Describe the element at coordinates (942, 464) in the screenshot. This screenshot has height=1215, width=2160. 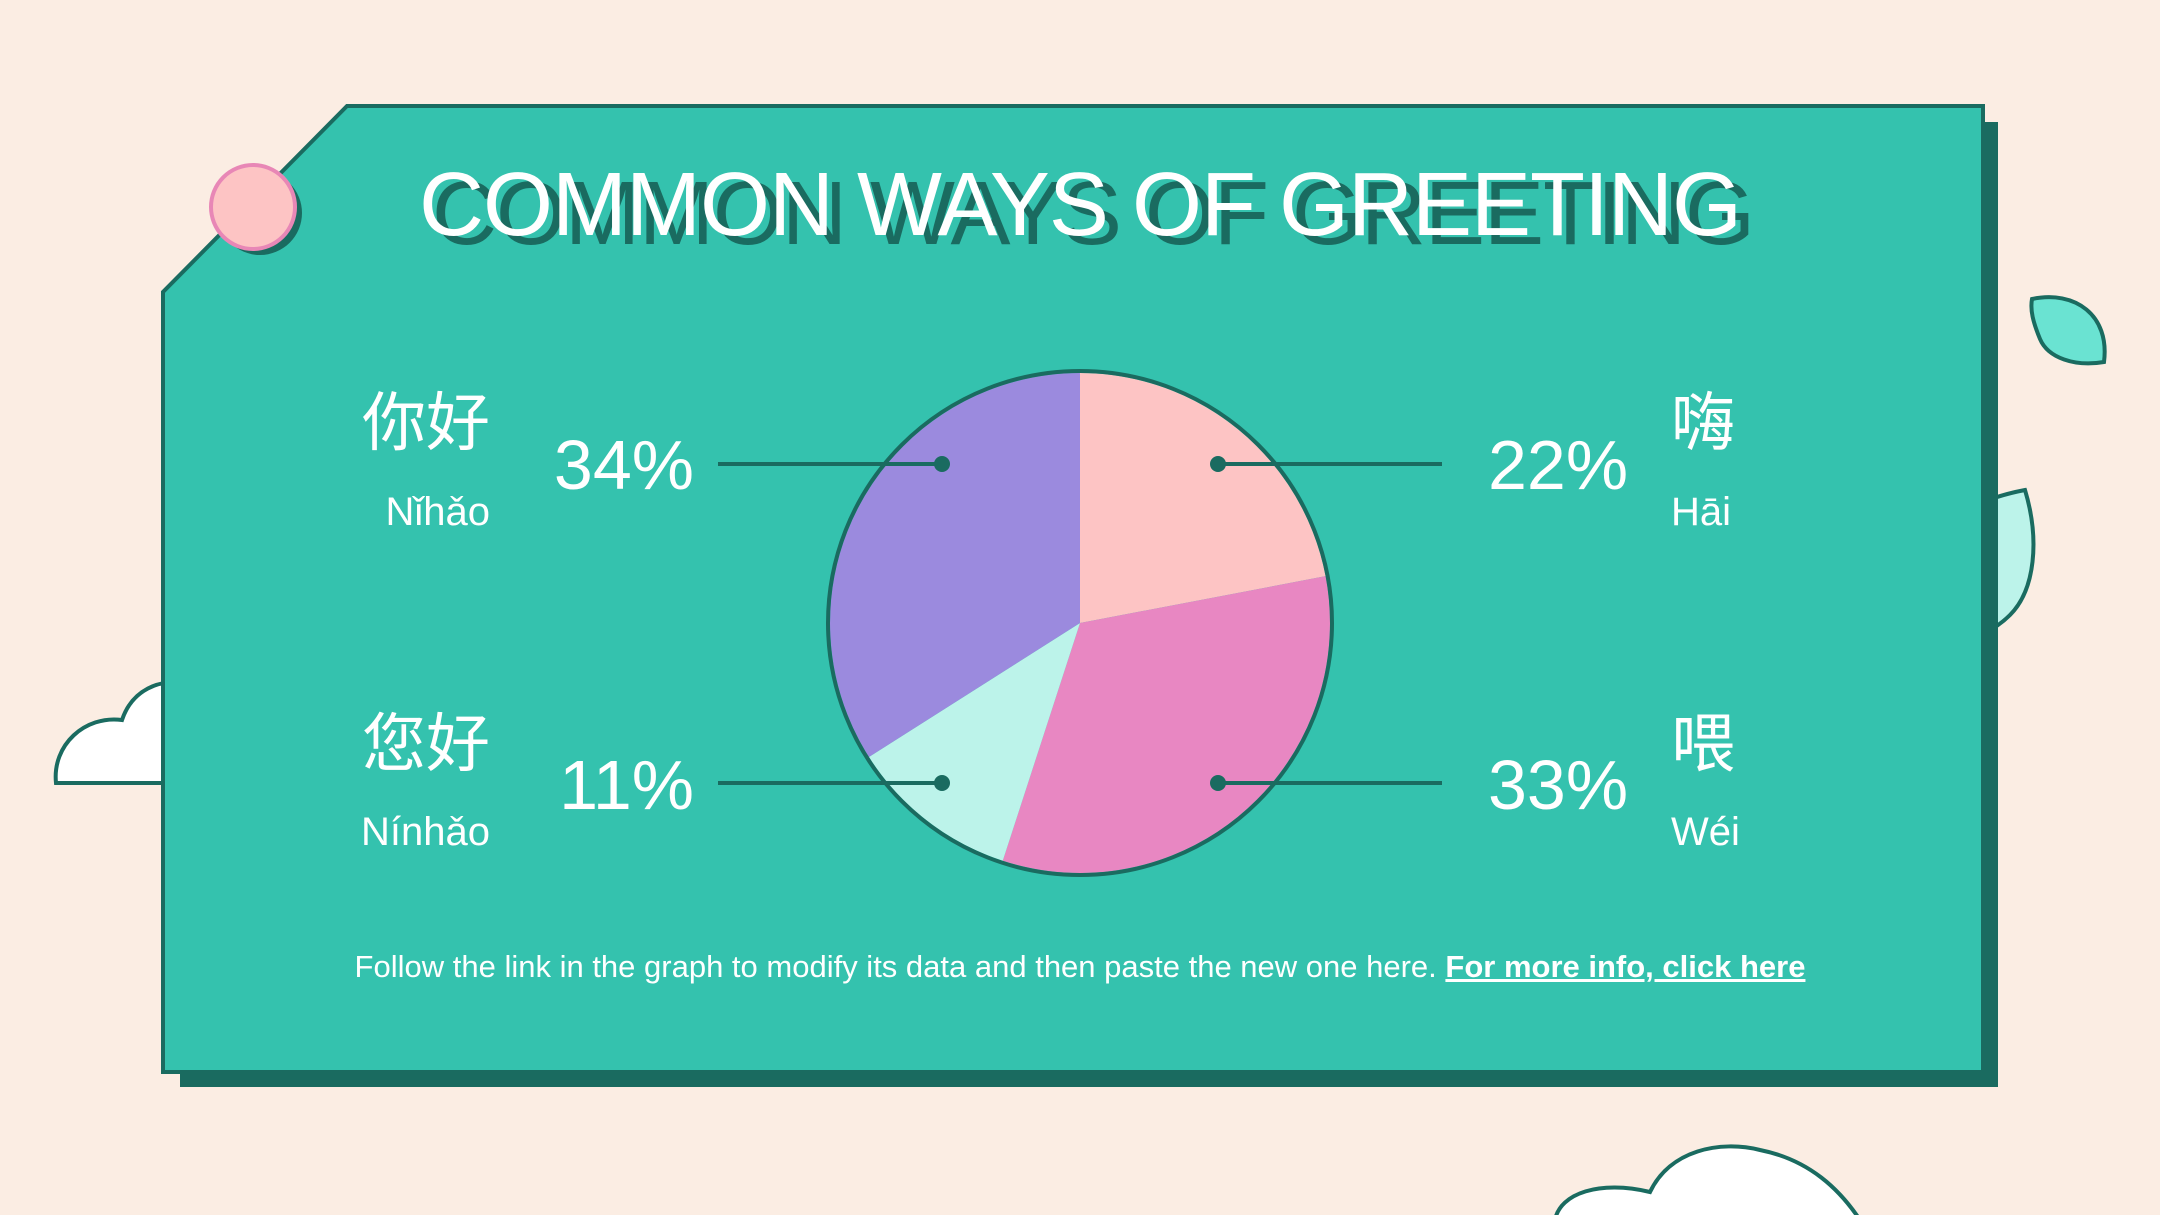
I see `leader-nihao-dot` at that location.